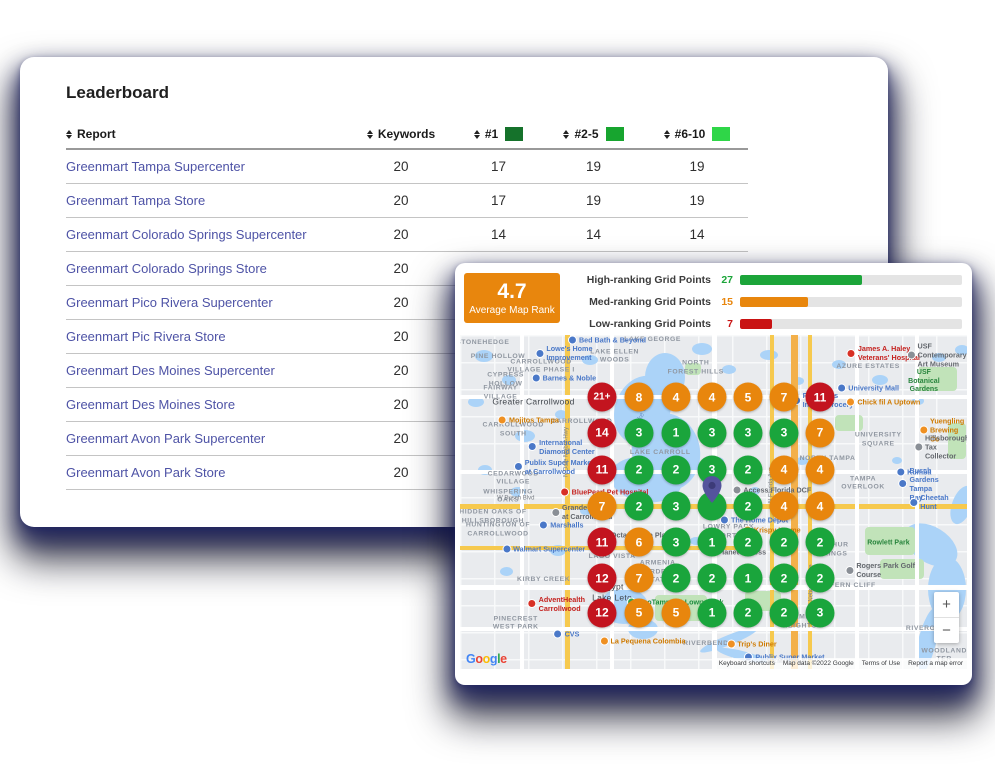 The width and height of the screenshot is (995, 771). I want to click on column-header-keywords: Keywords, so click(401, 134).